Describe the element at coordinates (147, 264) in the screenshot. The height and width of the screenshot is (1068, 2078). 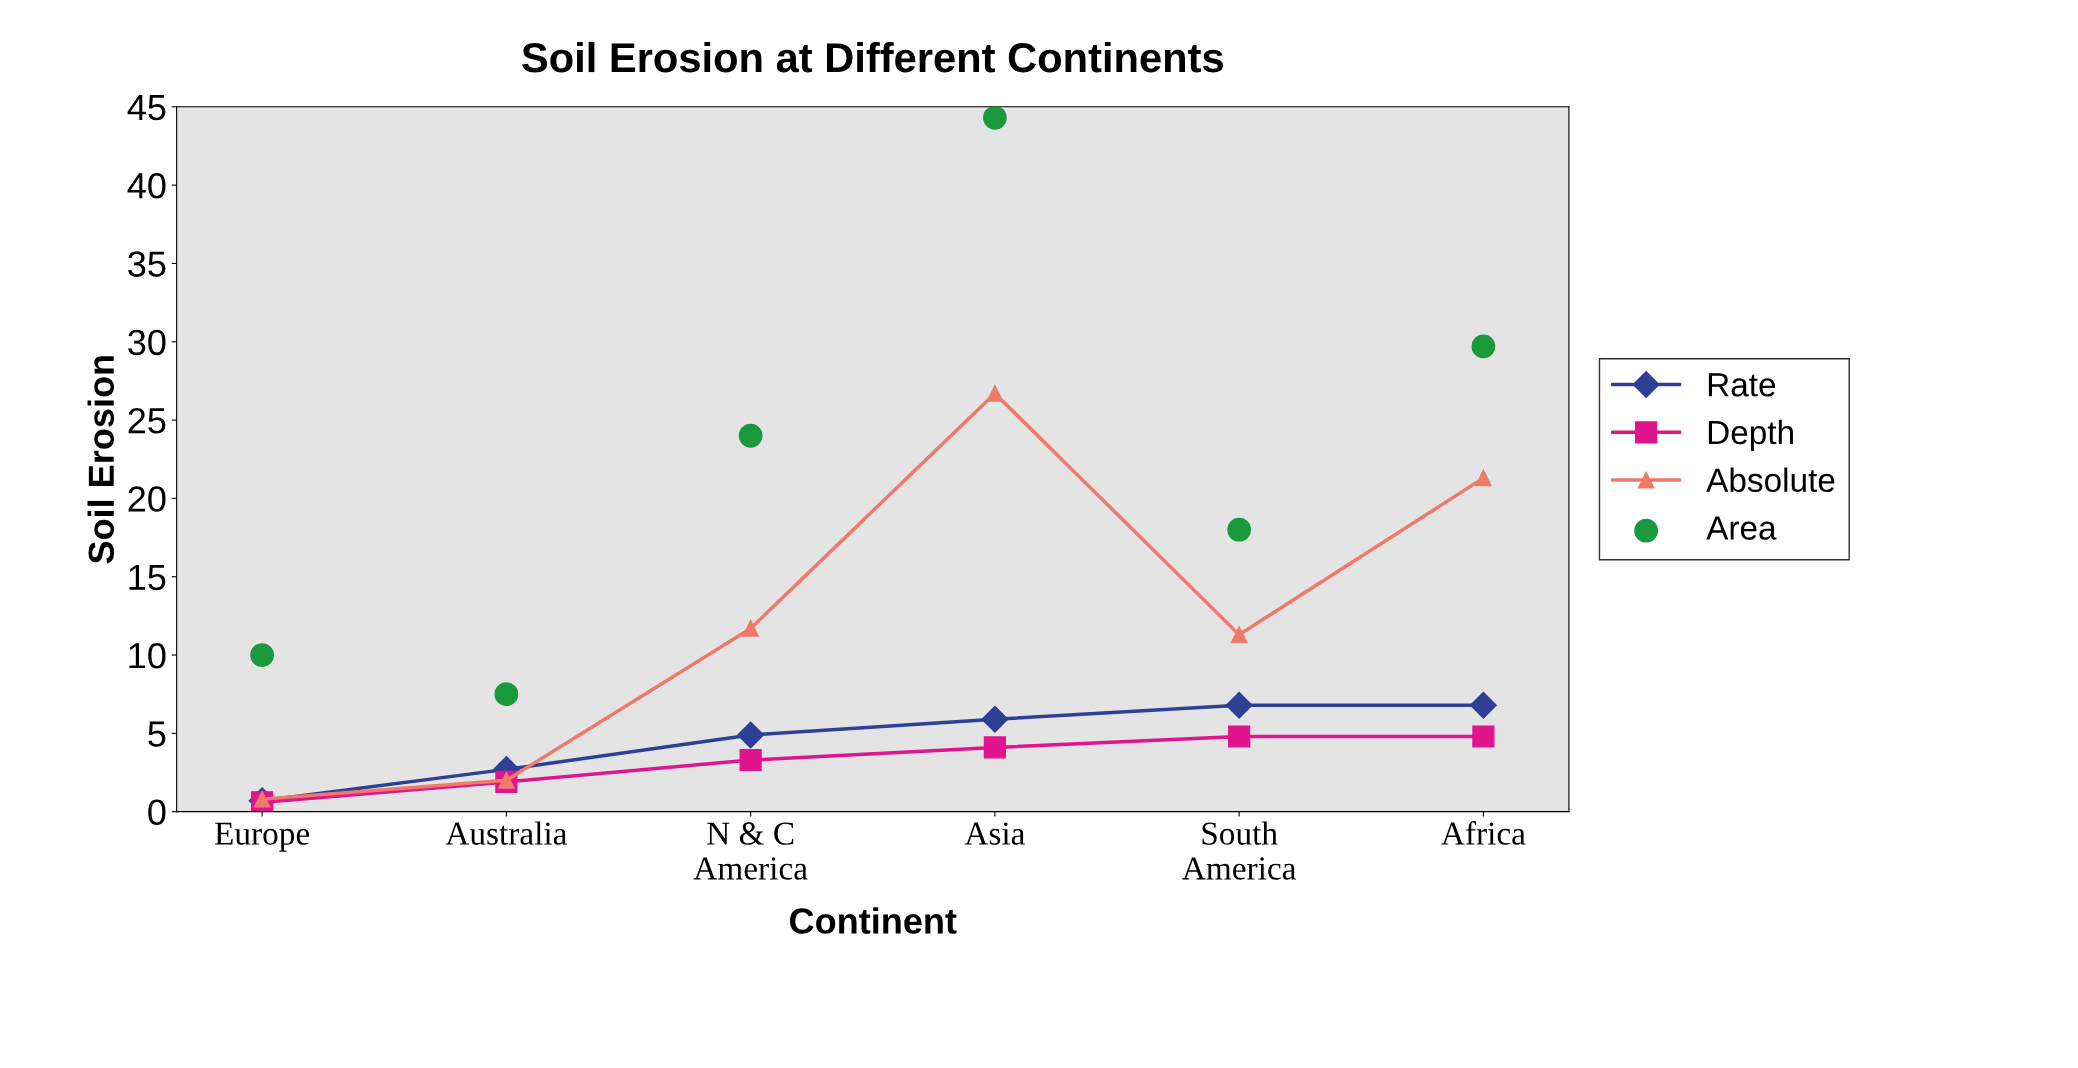
I see `y-tick-label: 35` at that location.